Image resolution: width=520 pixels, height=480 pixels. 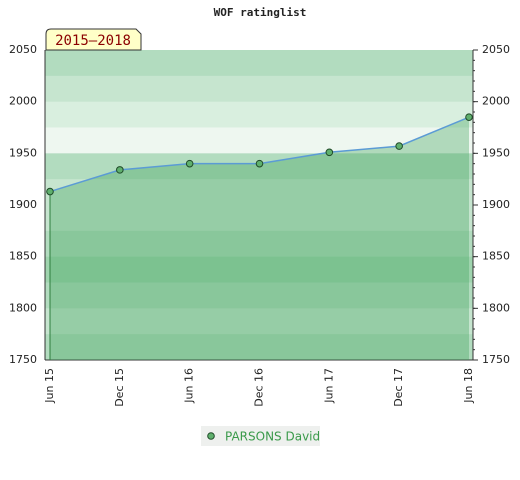 What do you see at coordinates (496, 152) in the screenshot?
I see `y2-tick-label: 1950` at bounding box center [496, 152].